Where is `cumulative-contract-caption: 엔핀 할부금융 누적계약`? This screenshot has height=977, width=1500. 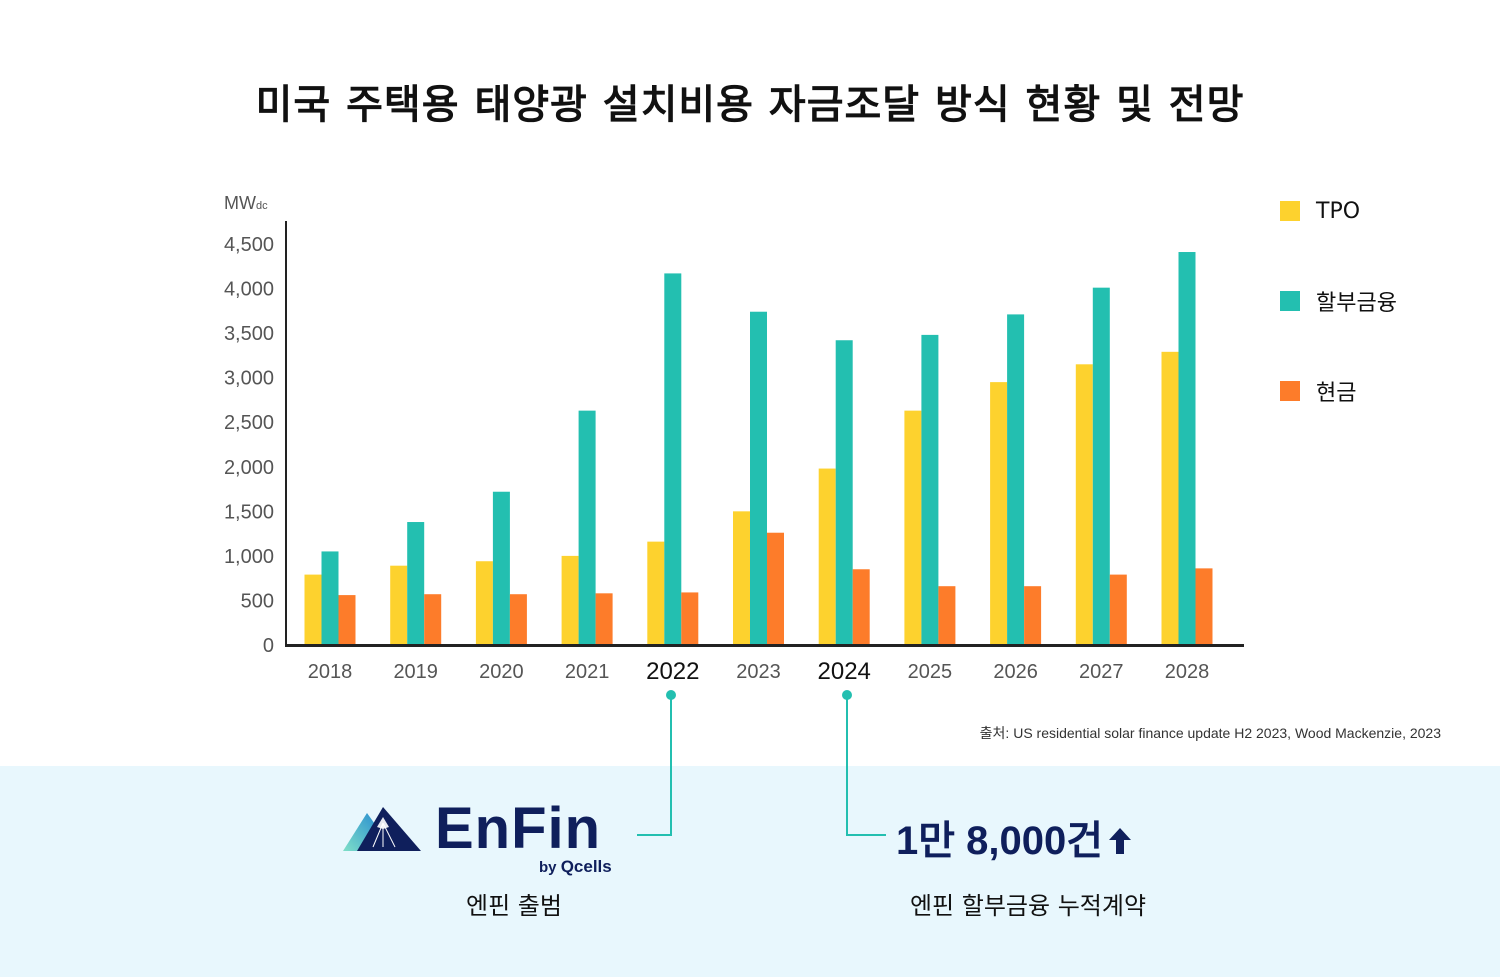 cumulative-contract-caption: 엔핀 할부금융 누적계약 is located at coordinates (1028, 906).